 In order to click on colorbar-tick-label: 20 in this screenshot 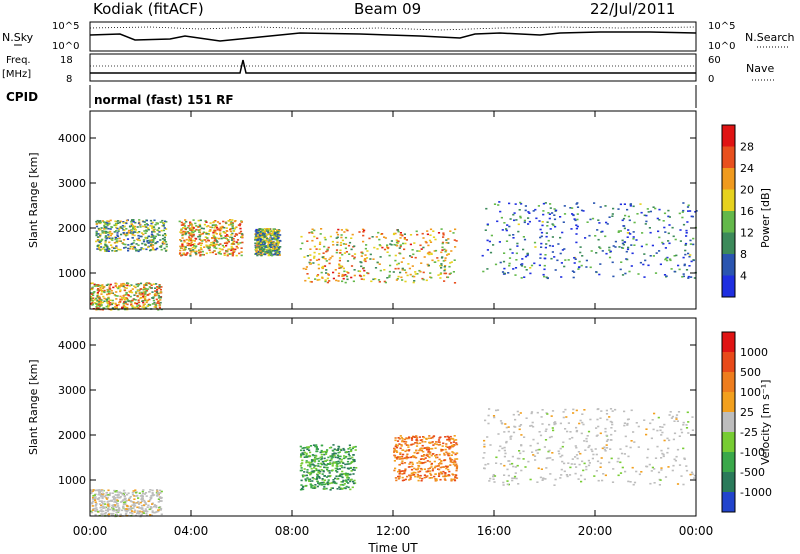, I will do `click(747, 190)`.